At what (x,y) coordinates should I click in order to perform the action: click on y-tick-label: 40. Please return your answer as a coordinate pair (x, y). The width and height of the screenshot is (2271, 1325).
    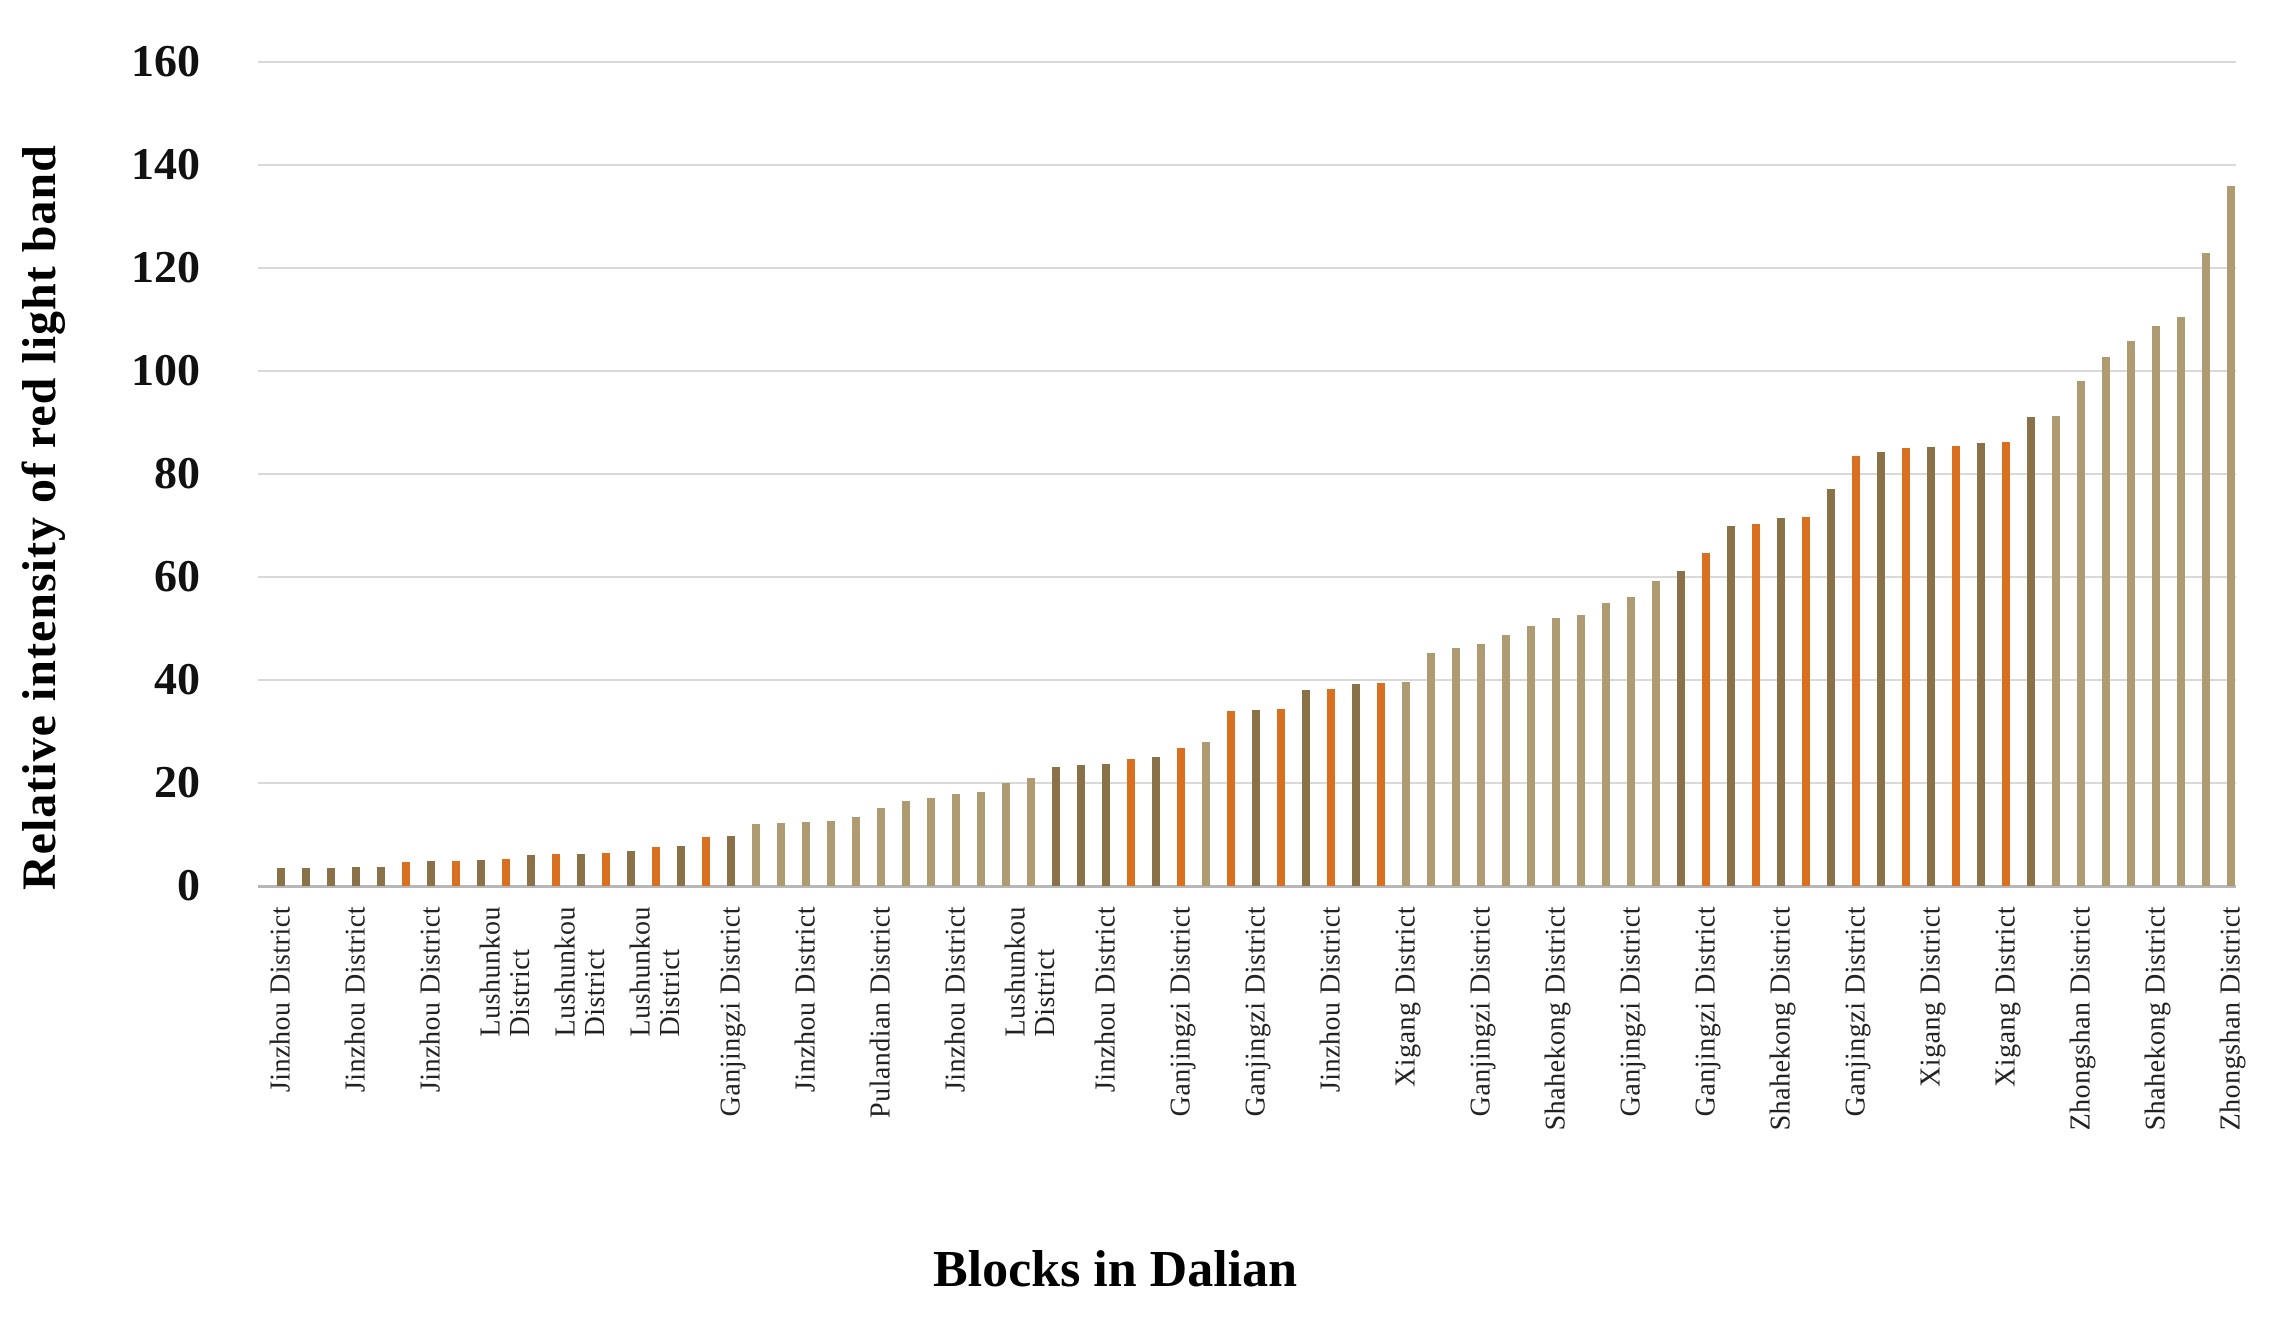
    Looking at the image, I should click on (177, 678).